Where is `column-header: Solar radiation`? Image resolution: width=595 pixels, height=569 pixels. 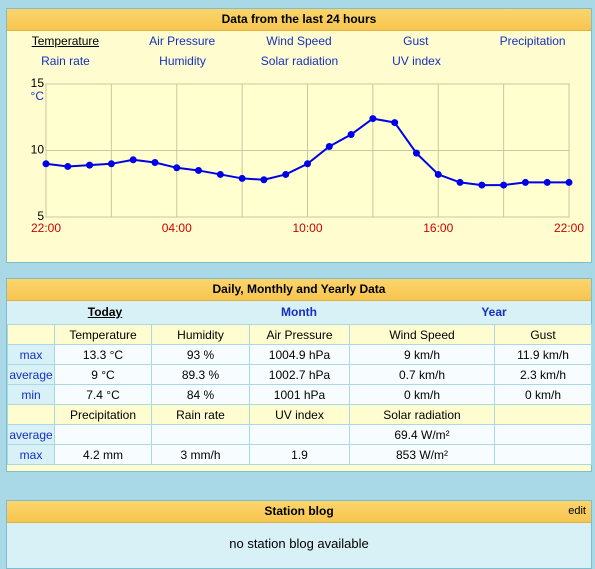
column-header: Solar radiation is located at coordinates (422, 414).